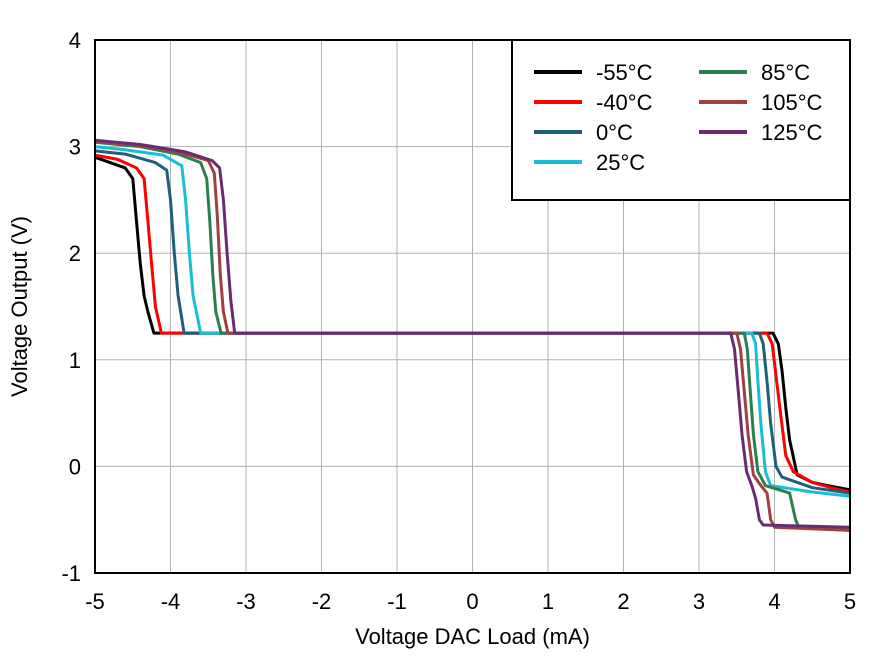 Image resolution: width=877 pixels, height=660 pixels. I want to click on x-tick-label: -1, so click(397, 601).